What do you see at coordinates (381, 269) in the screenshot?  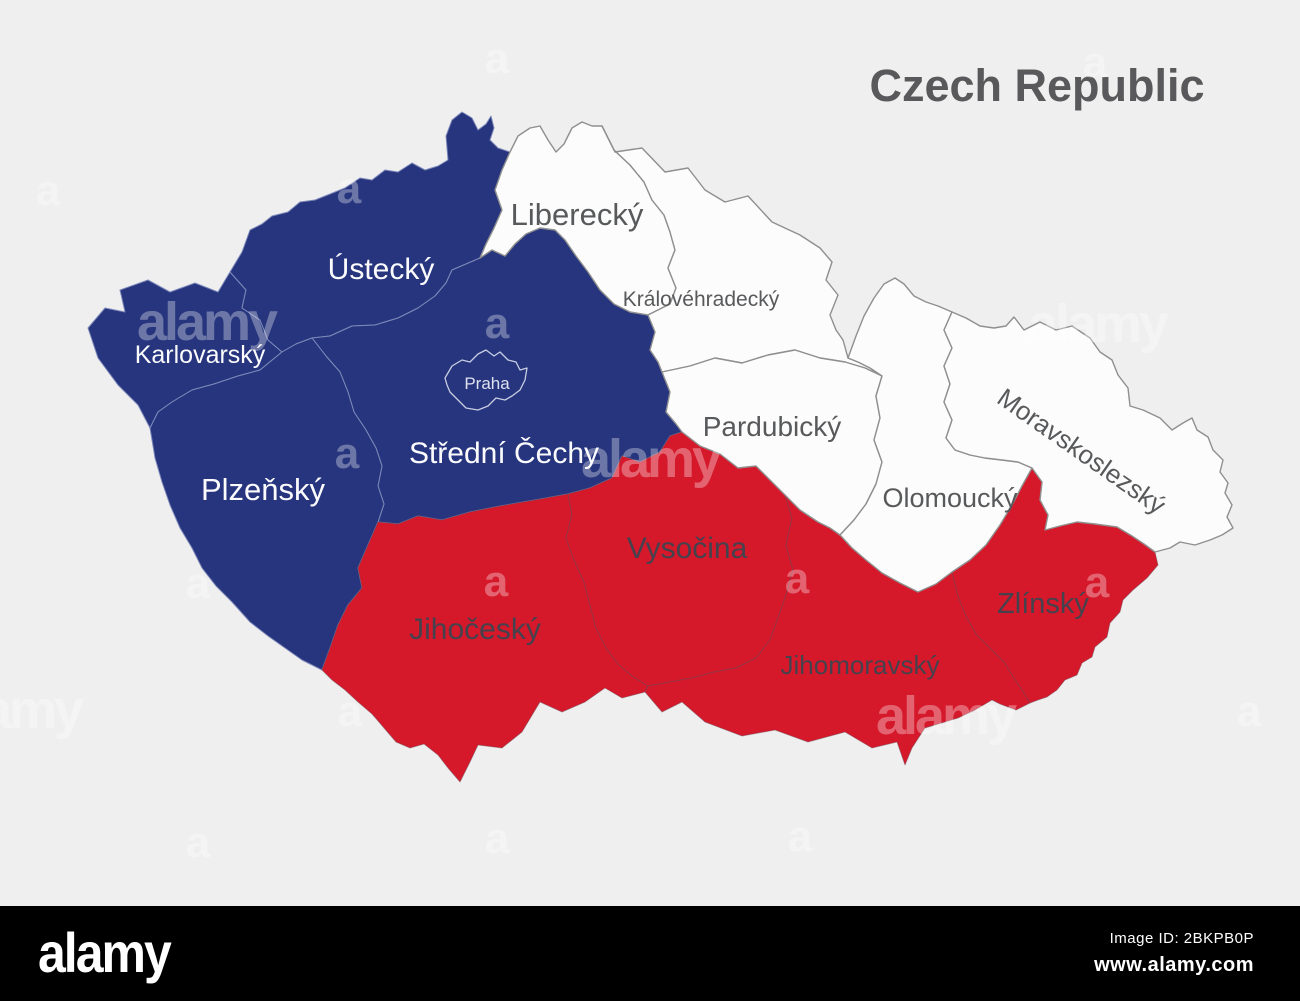 I see `region-label-ustecky: Ústecký` at bounding box center [381, 269].